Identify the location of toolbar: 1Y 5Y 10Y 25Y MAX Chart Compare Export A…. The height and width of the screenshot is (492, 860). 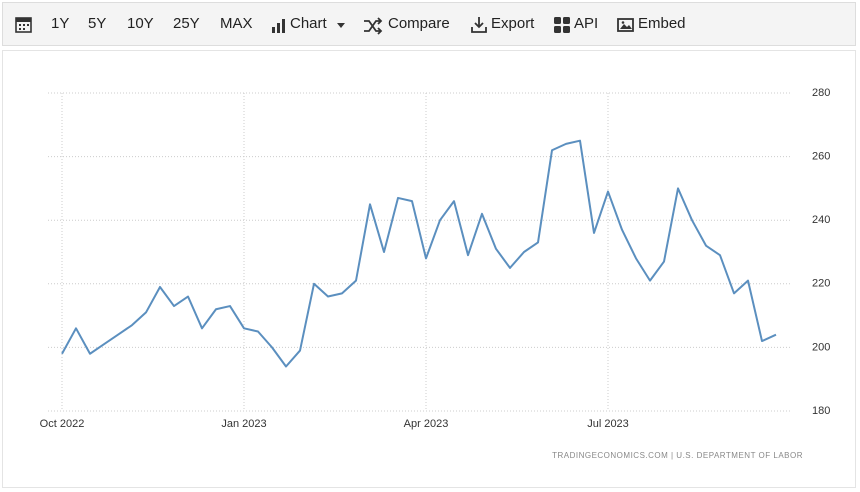
(429, 24).